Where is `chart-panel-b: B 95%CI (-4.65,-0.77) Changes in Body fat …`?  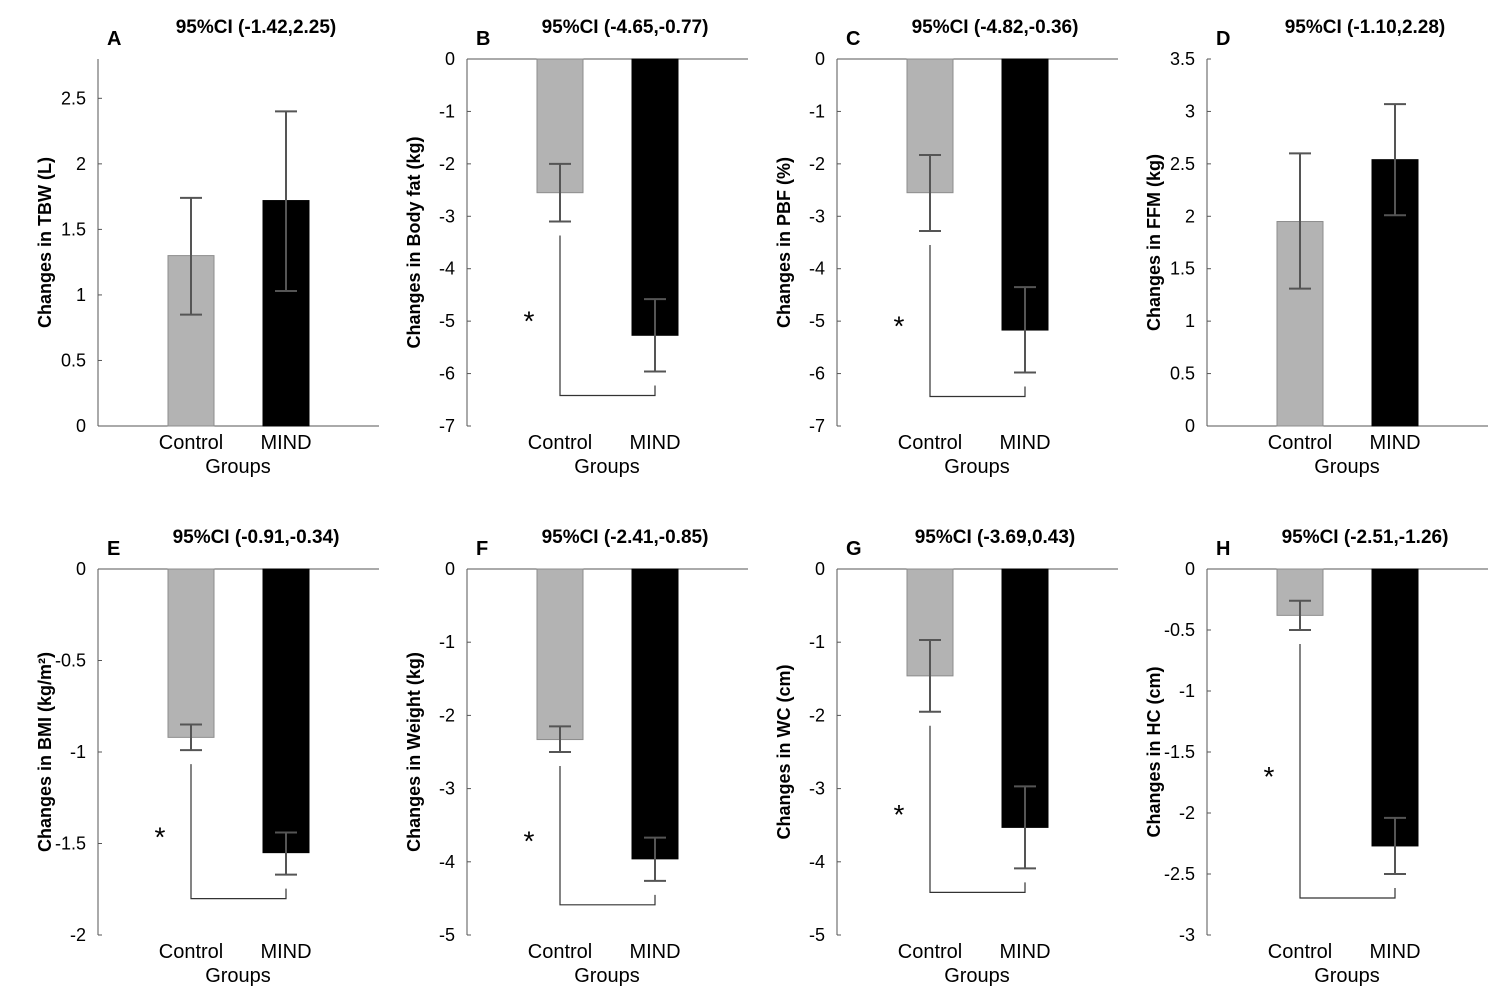
chart-panel-b: B 95%CI (-4.65,-0.77) Changes in Body fat … is located at coordinates (576, 247).